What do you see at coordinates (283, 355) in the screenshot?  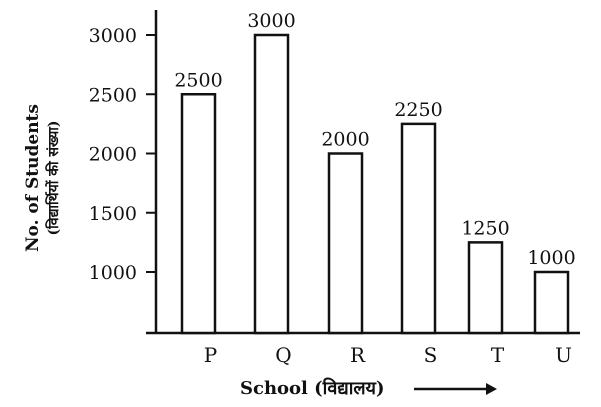 I see `x-tick-label-q: Q` at bounding box center [283, 355].